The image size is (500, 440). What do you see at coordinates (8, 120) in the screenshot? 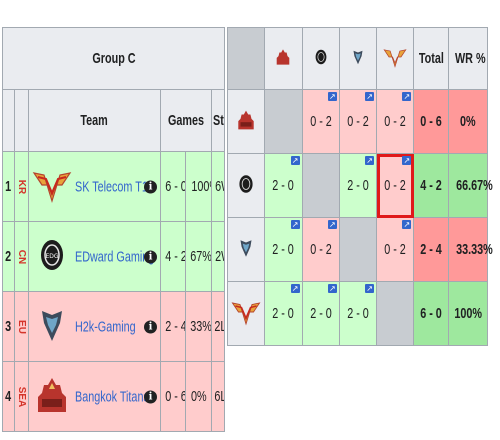
I see `rank-header` at bounding box center [8, 120].